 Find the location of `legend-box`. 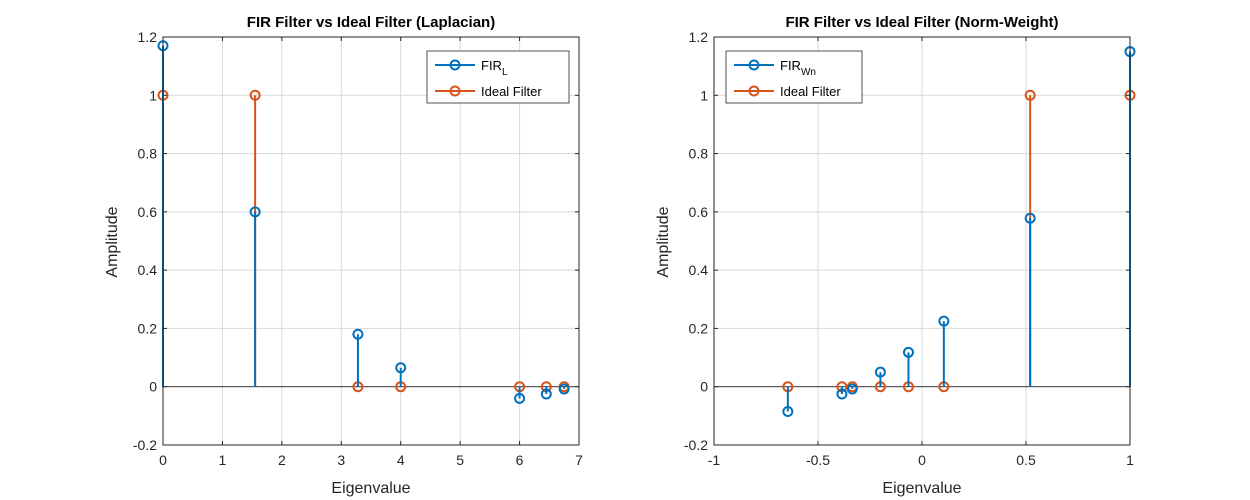

legend-box is located at coordinates (794, 77).